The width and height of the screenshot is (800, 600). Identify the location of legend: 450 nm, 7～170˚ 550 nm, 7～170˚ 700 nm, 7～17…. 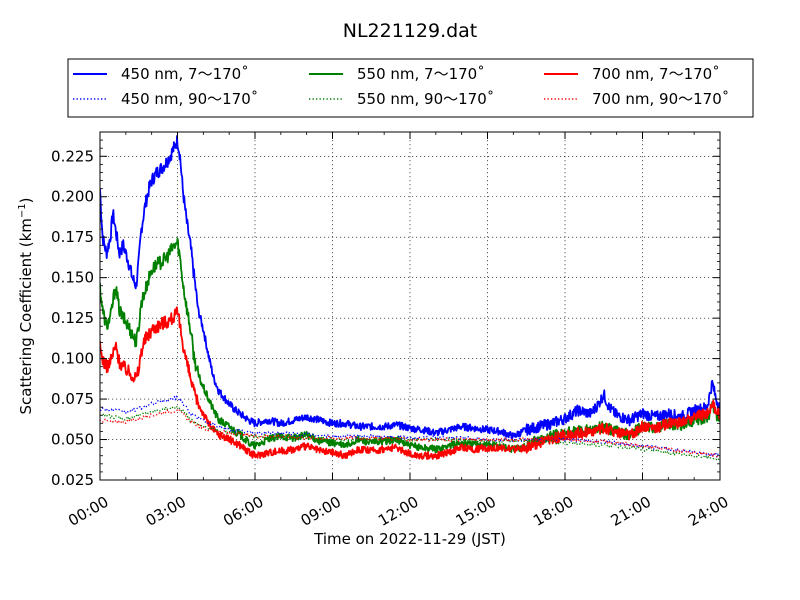
(410, 88).